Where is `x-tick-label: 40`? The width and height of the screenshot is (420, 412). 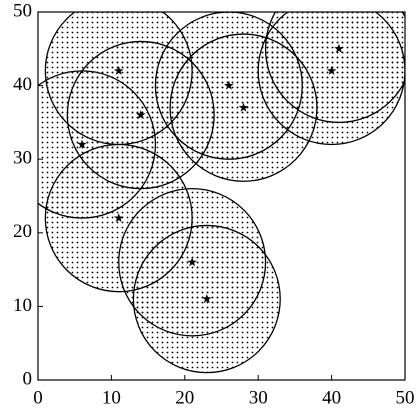 x-tick-label: 40 is located at coordinates (331, 397).